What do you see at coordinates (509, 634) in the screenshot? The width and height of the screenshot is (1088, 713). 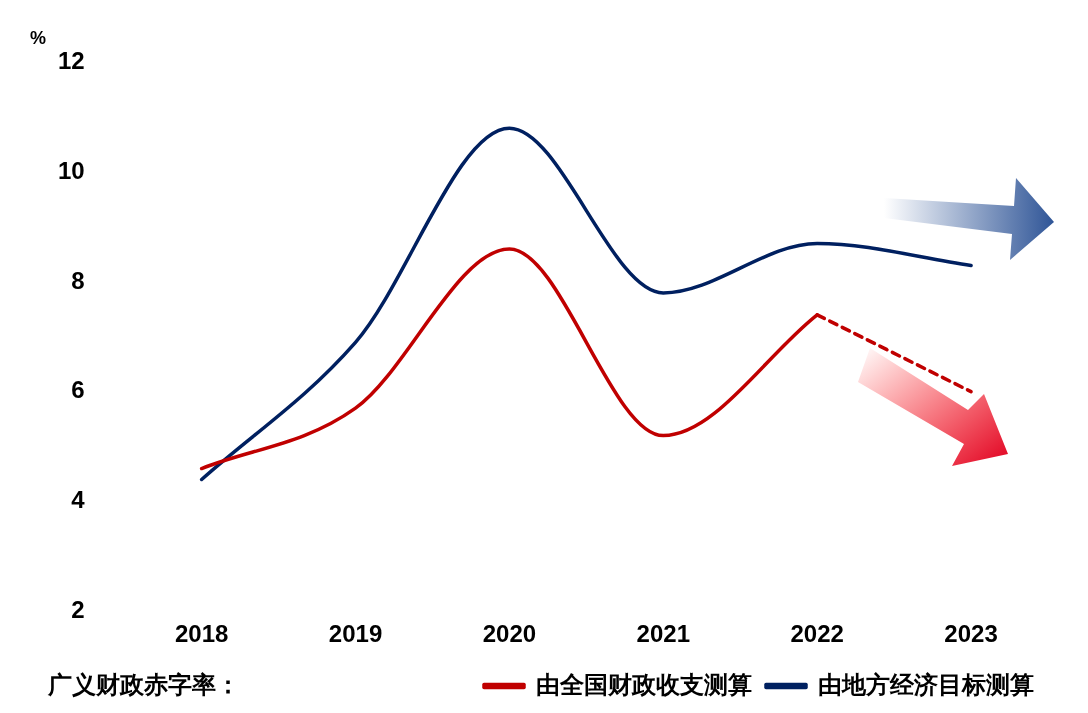 I see `x-tick-label: 2020` at bounding box center [509, 634].